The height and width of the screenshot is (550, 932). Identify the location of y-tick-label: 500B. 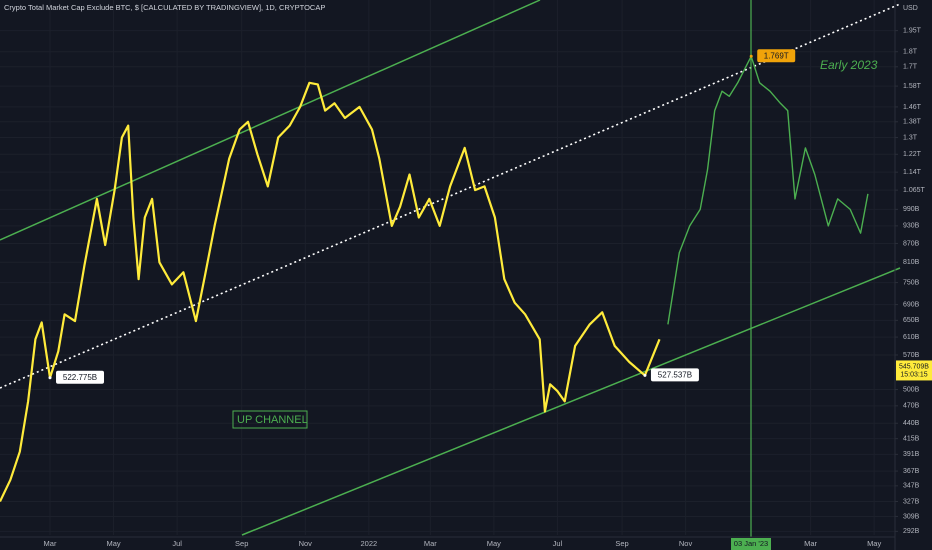
(911, 389).